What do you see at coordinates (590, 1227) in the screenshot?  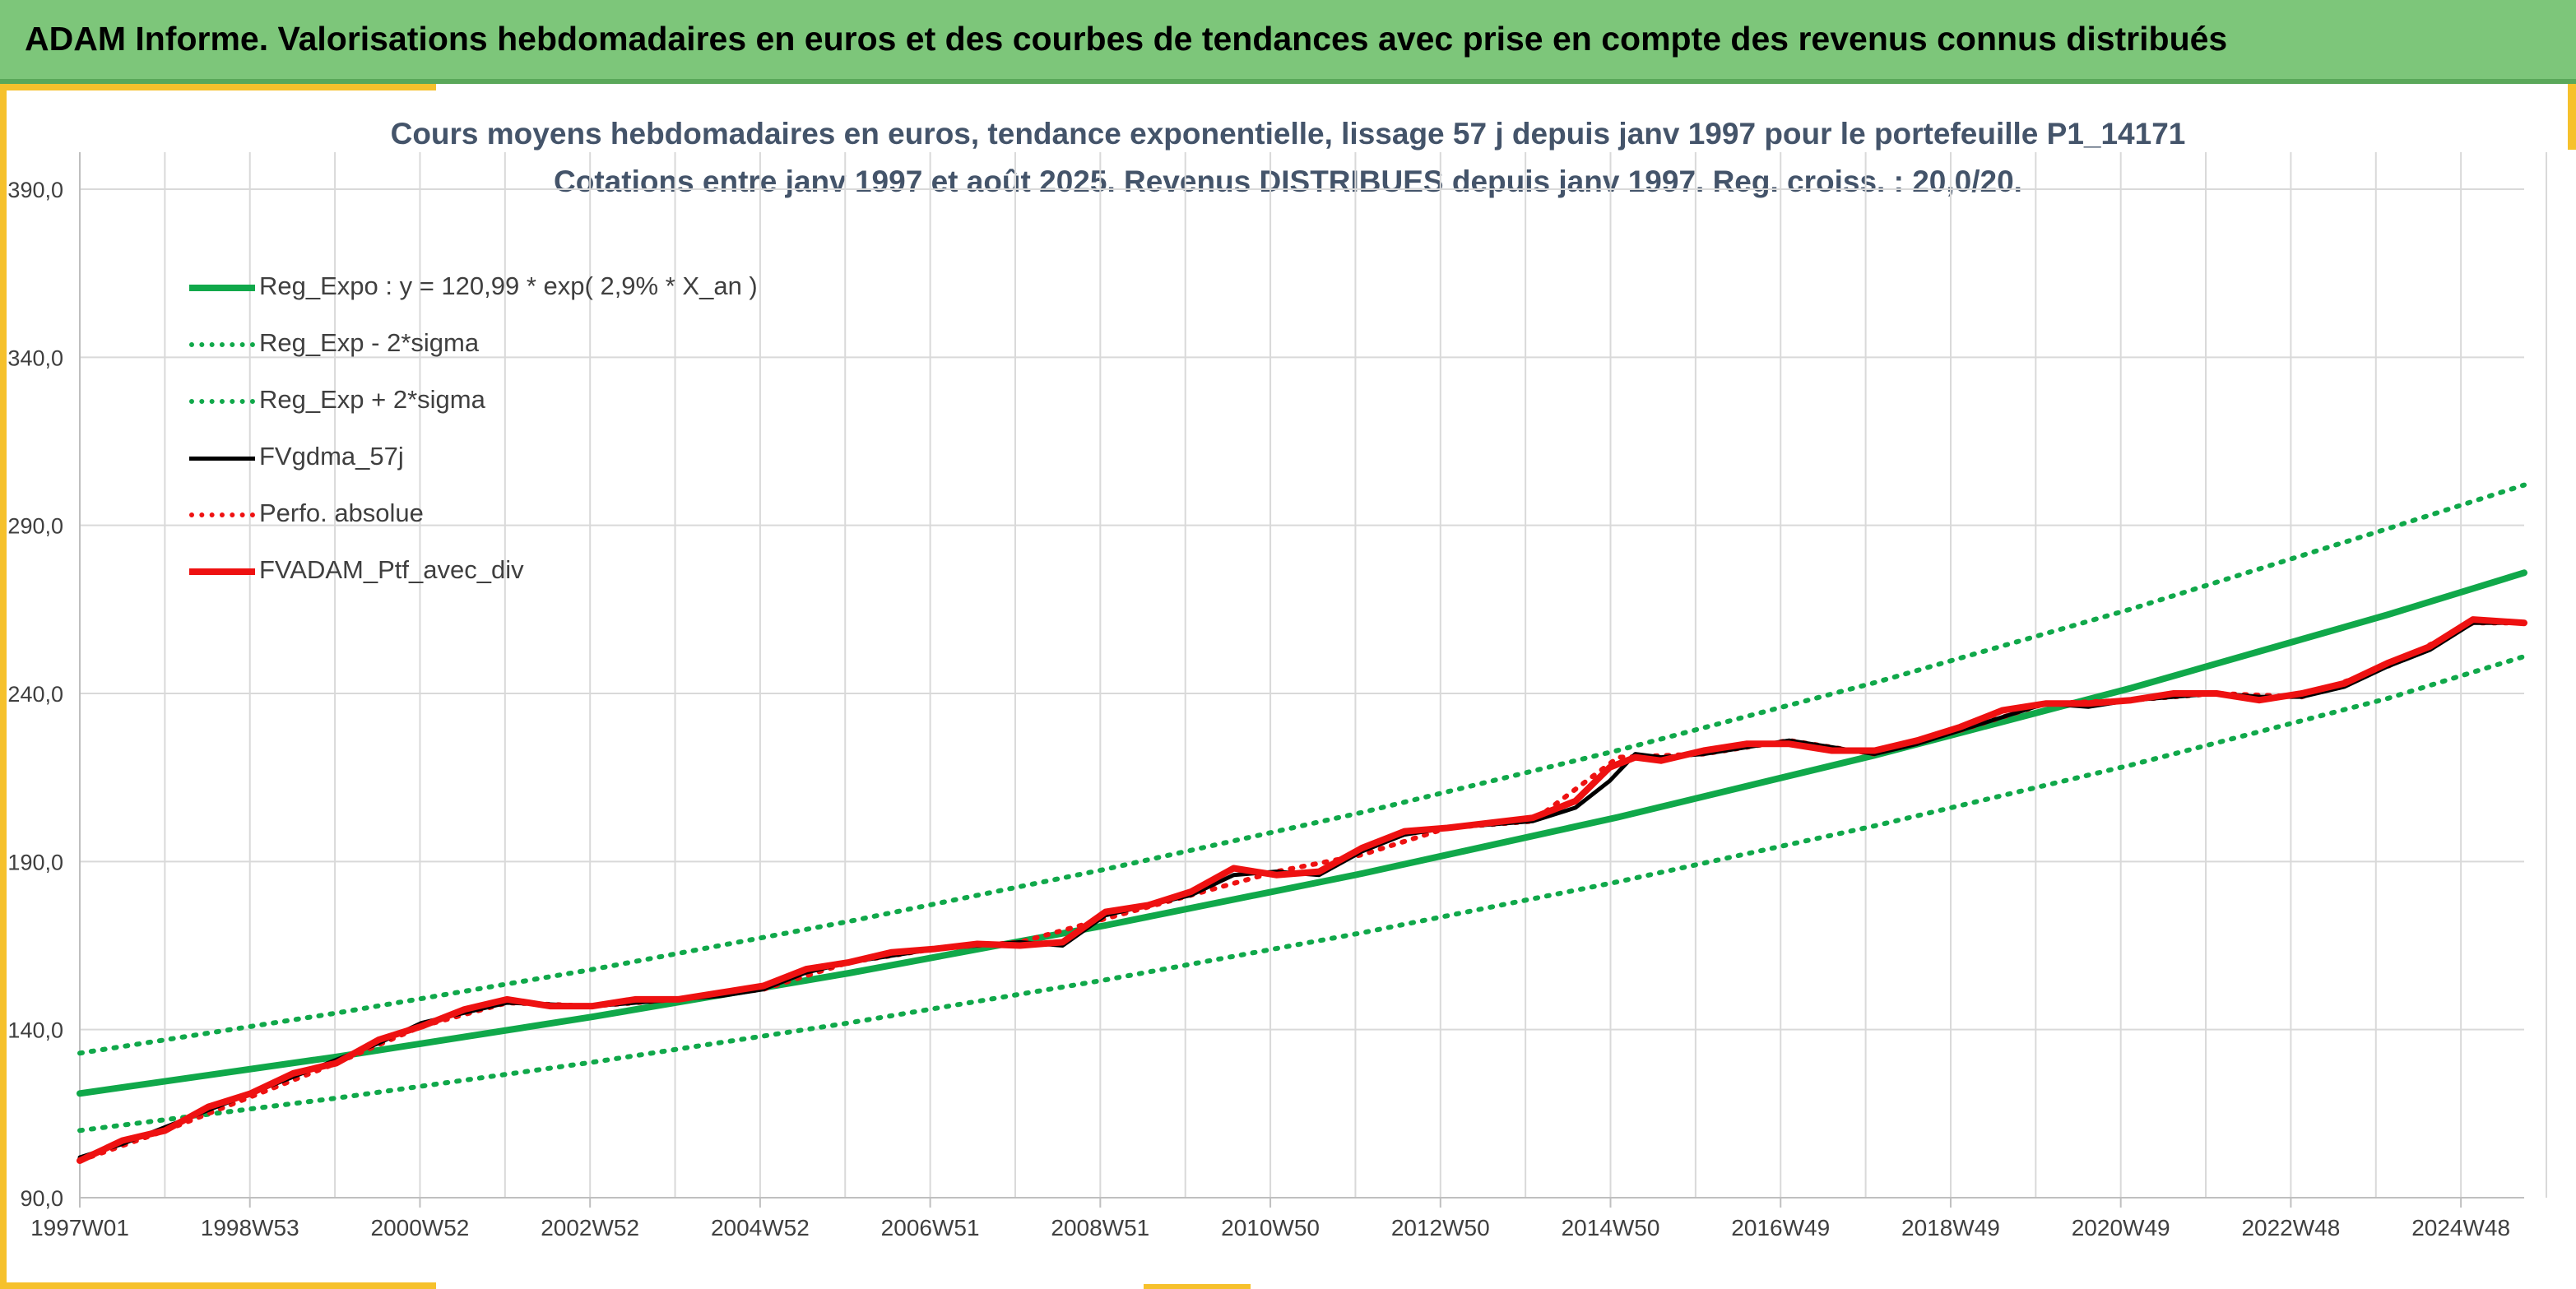 I see `x-tick-label: 2002W52` at bounding box center [590, 1227].